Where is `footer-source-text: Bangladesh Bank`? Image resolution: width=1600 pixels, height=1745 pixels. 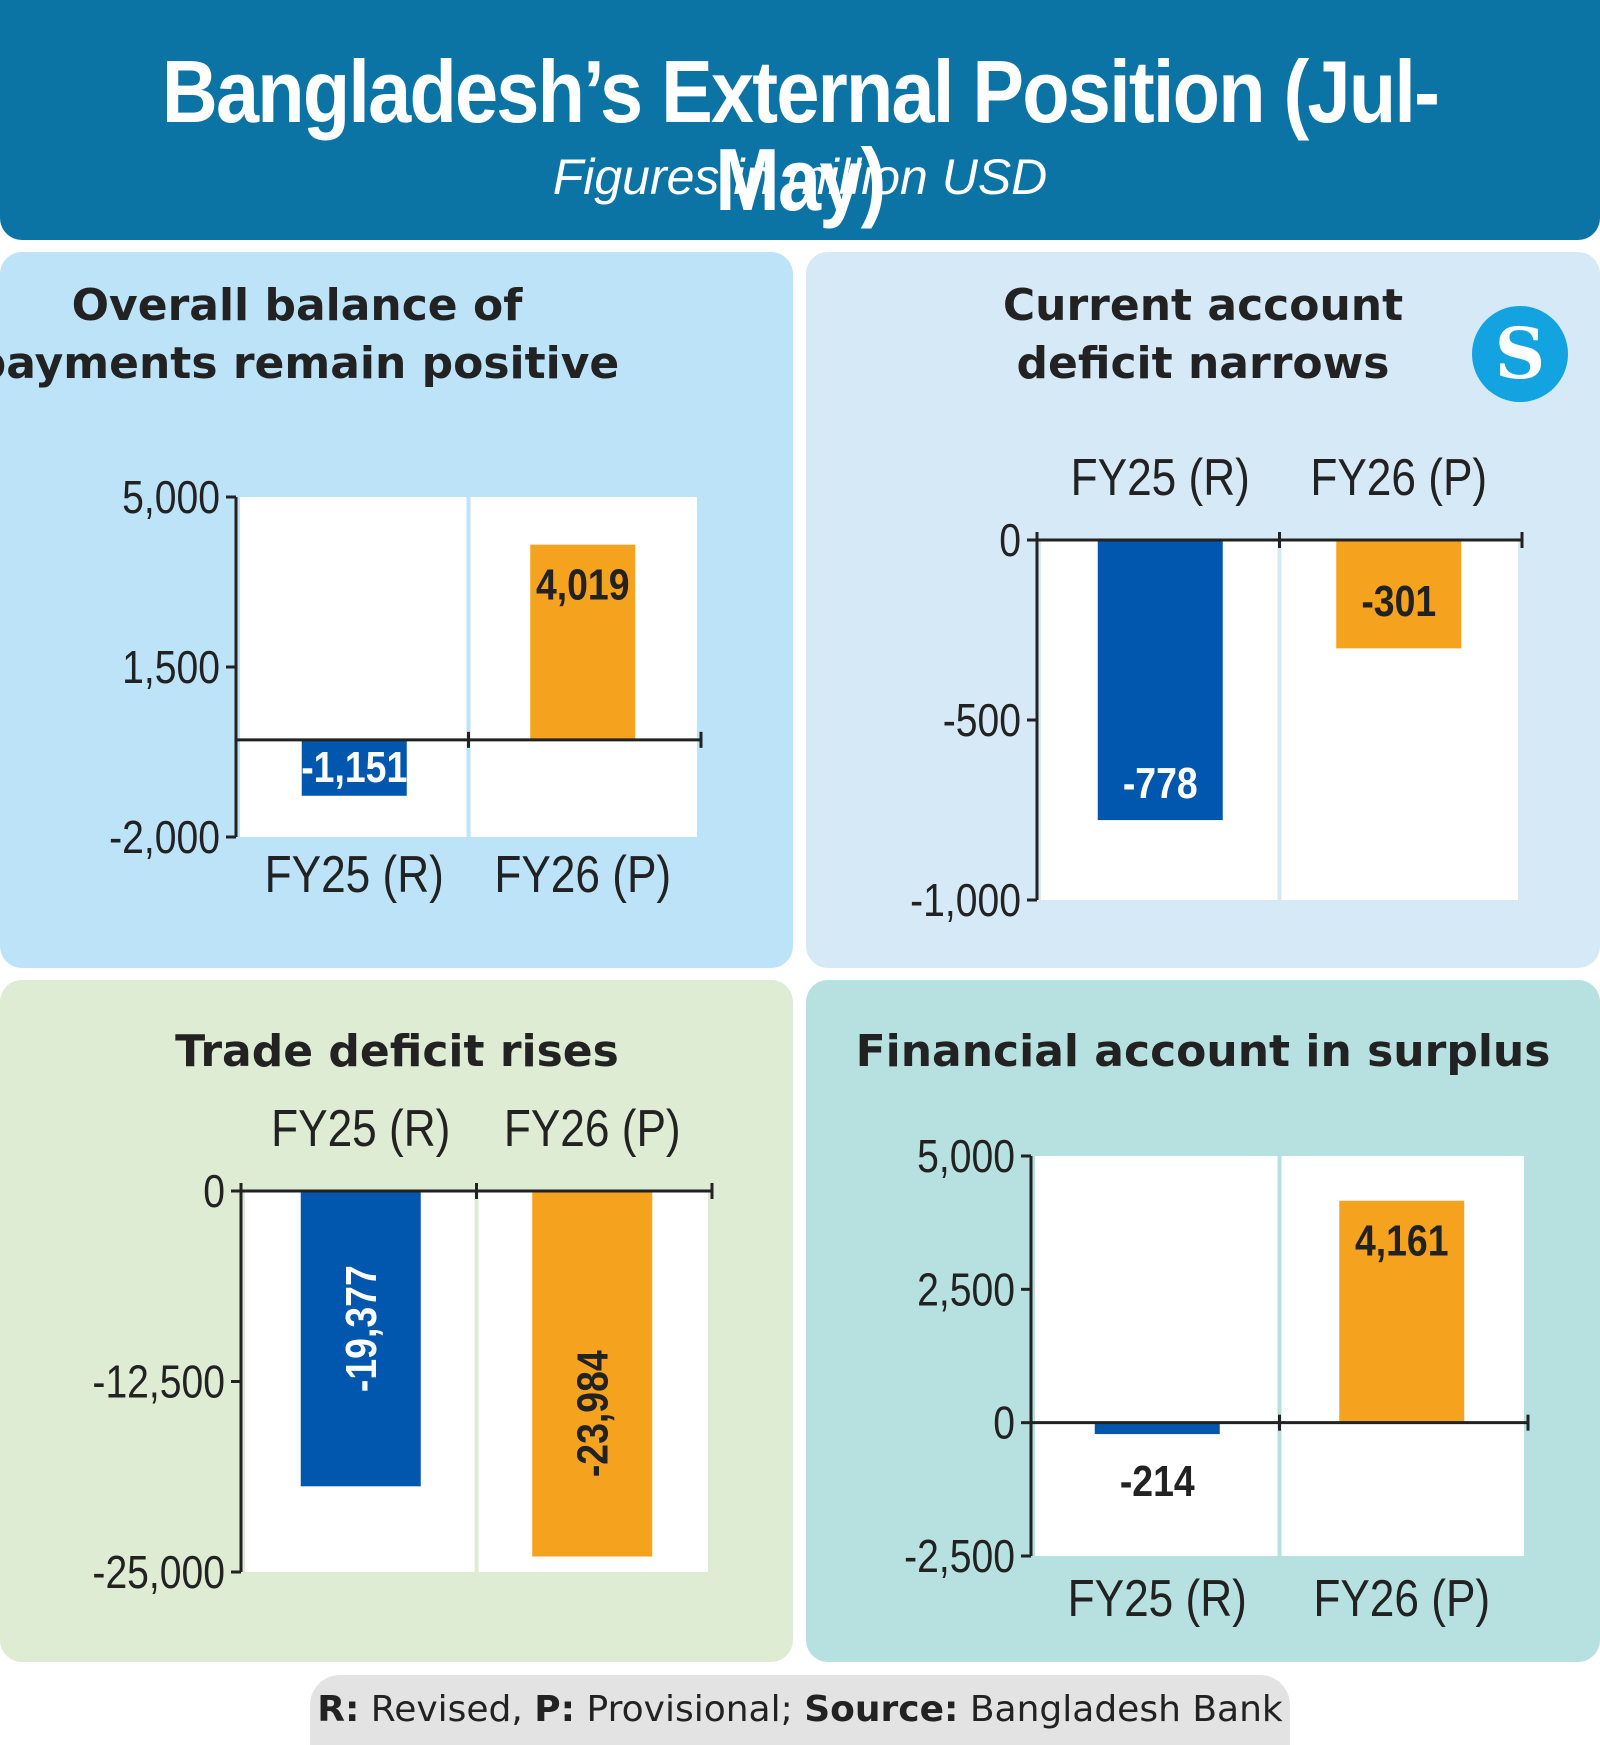
footer-source-text: Bangladesh Bank is located at coordinates (1120, 1709).